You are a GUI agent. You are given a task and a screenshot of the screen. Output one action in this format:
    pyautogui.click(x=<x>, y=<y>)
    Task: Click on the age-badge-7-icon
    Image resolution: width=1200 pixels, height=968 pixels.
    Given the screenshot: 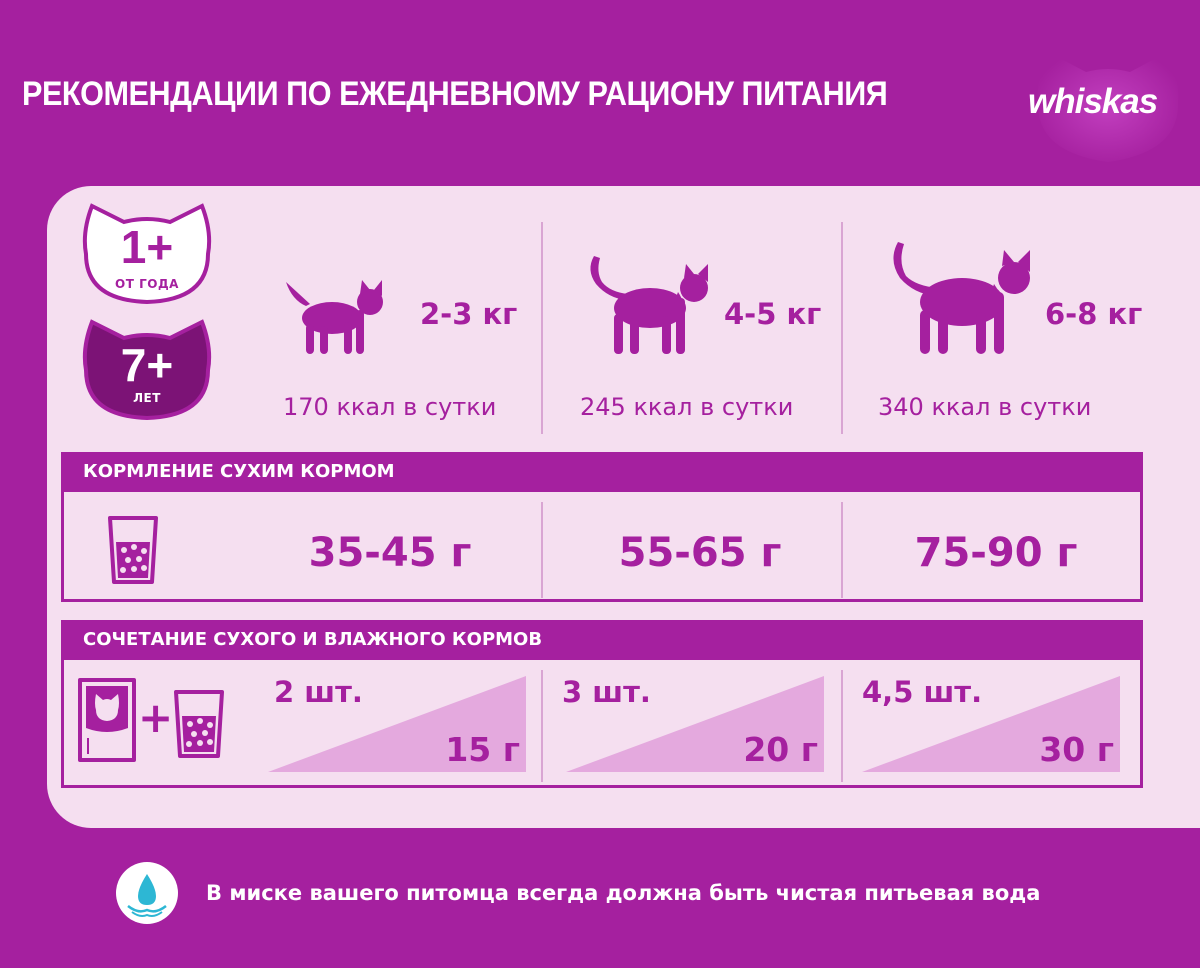 What is the action you would take?
    pyautogui.click(x=147, y=370)
    